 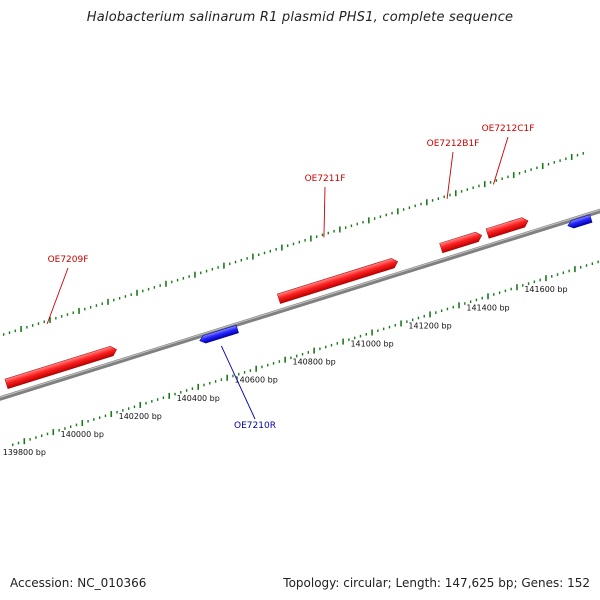 I want to click on gene-oe7212c1f, so click(x=507, y=227).